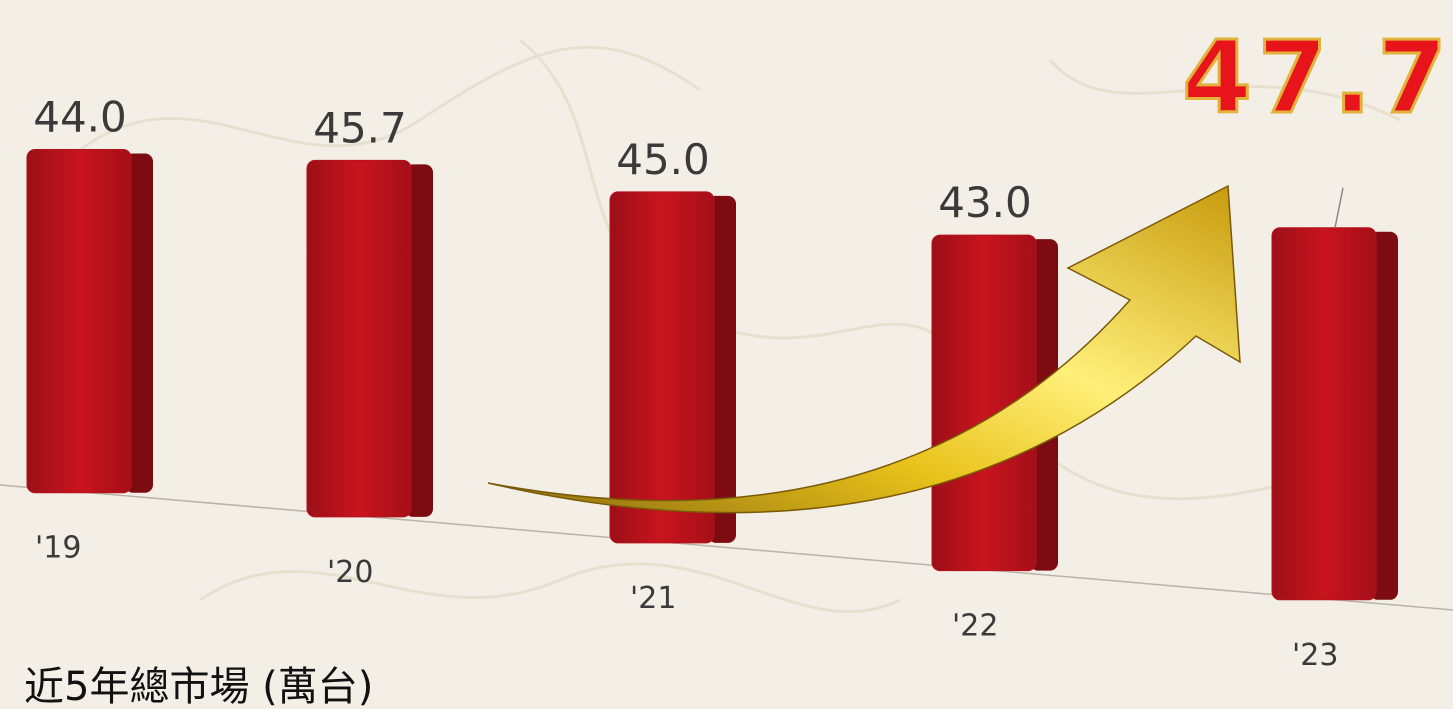 Image resolution: width=1453 pixels, height=709 pixels. I want to click on x-tick-label: '19, so click(58, 548).